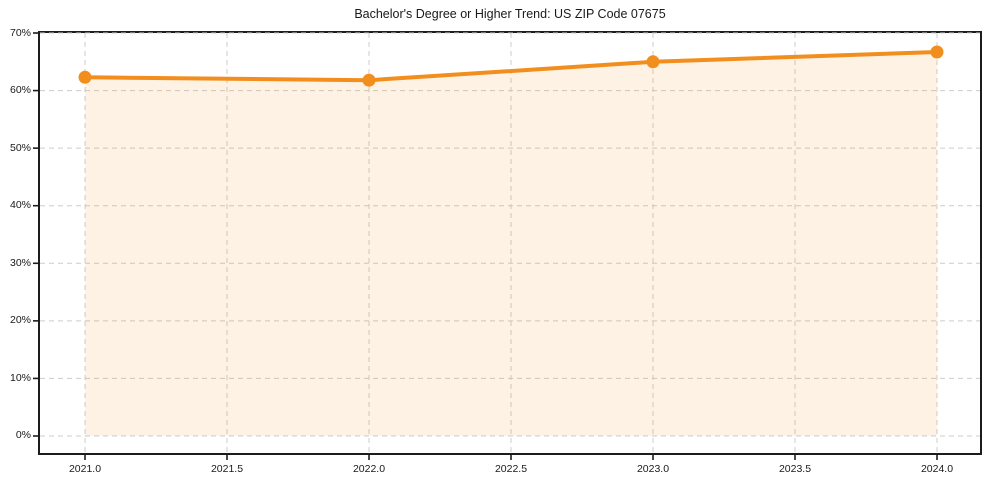 The image size is (989, 490). What do you see at coordinates (511, 469) in the screenshot?
I see `x-tick-label: 2022.5` at bounding box center [511, 469].